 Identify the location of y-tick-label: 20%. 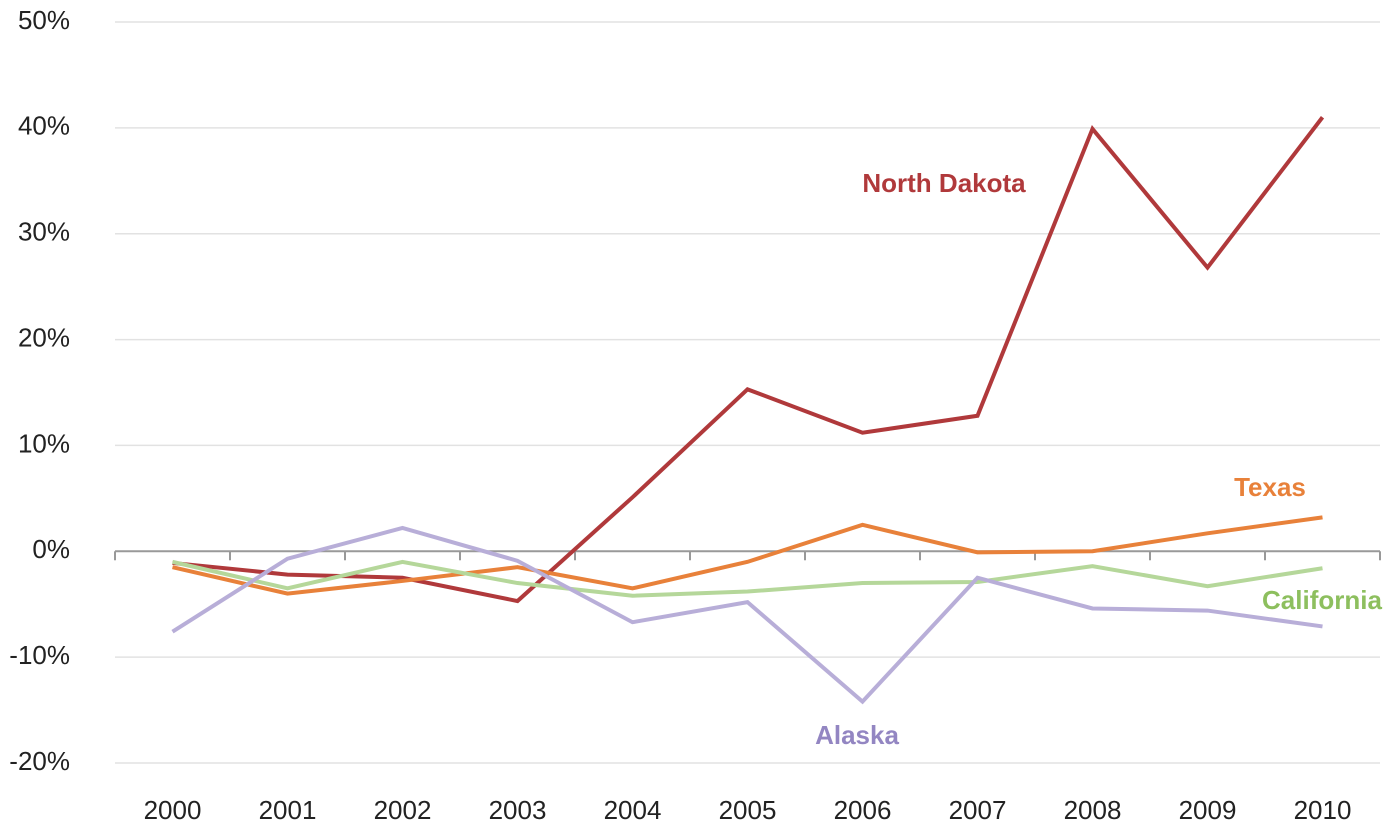
(44, 337).